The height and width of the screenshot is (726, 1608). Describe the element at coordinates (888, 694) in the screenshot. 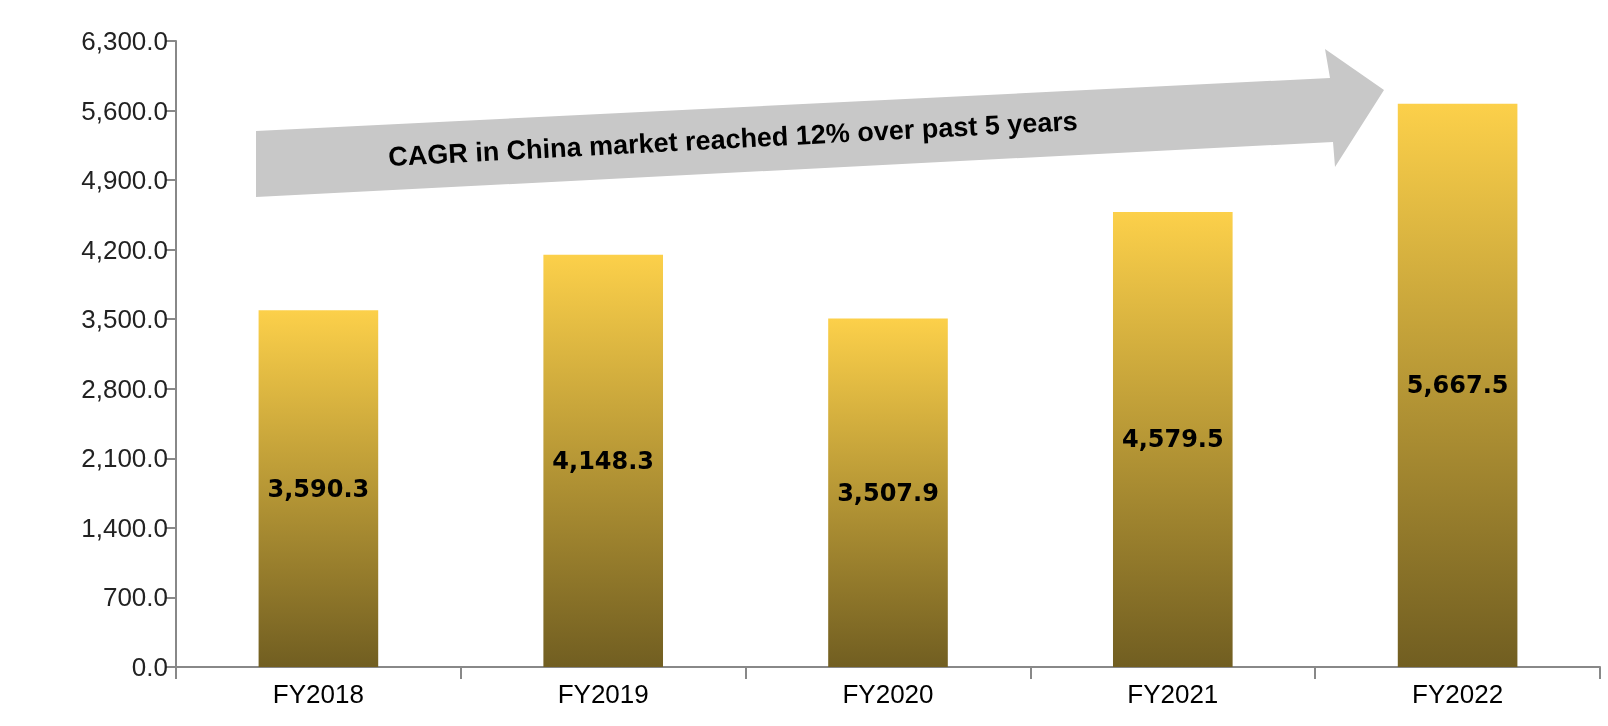

I see `x-tick-label: FY2020` at that location.